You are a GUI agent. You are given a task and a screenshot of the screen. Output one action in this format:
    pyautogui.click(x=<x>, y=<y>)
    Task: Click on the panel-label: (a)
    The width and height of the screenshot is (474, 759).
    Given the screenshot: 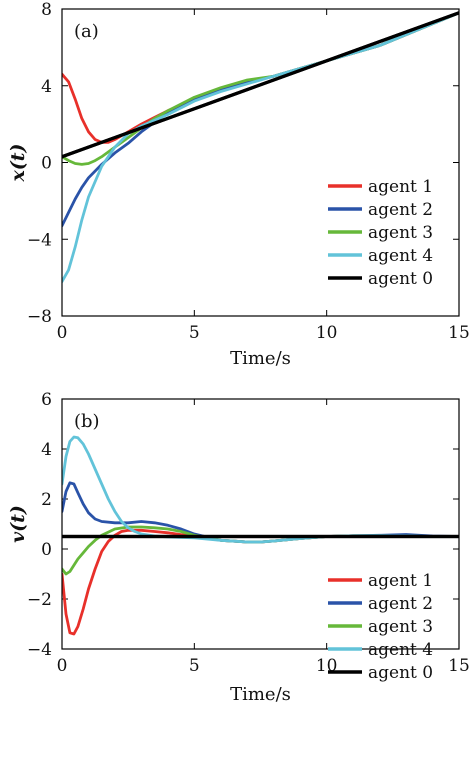 What is the action you would take?
    pyautogui.click(x=86, y=31)
    